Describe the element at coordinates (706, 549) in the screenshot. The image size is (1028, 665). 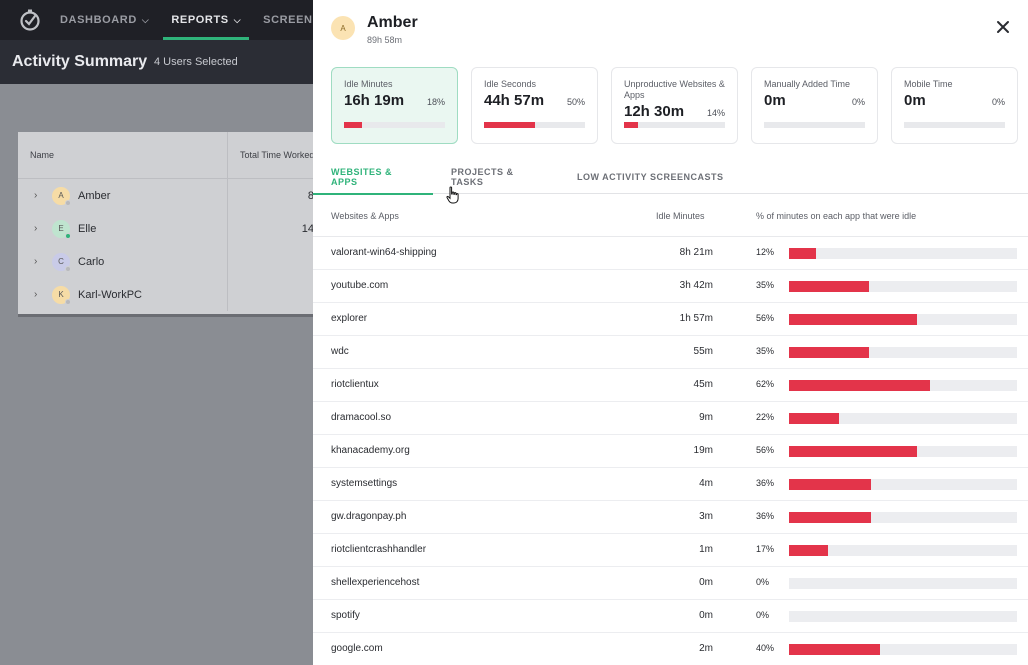
I see `idle-minutes: 1m` at that location.